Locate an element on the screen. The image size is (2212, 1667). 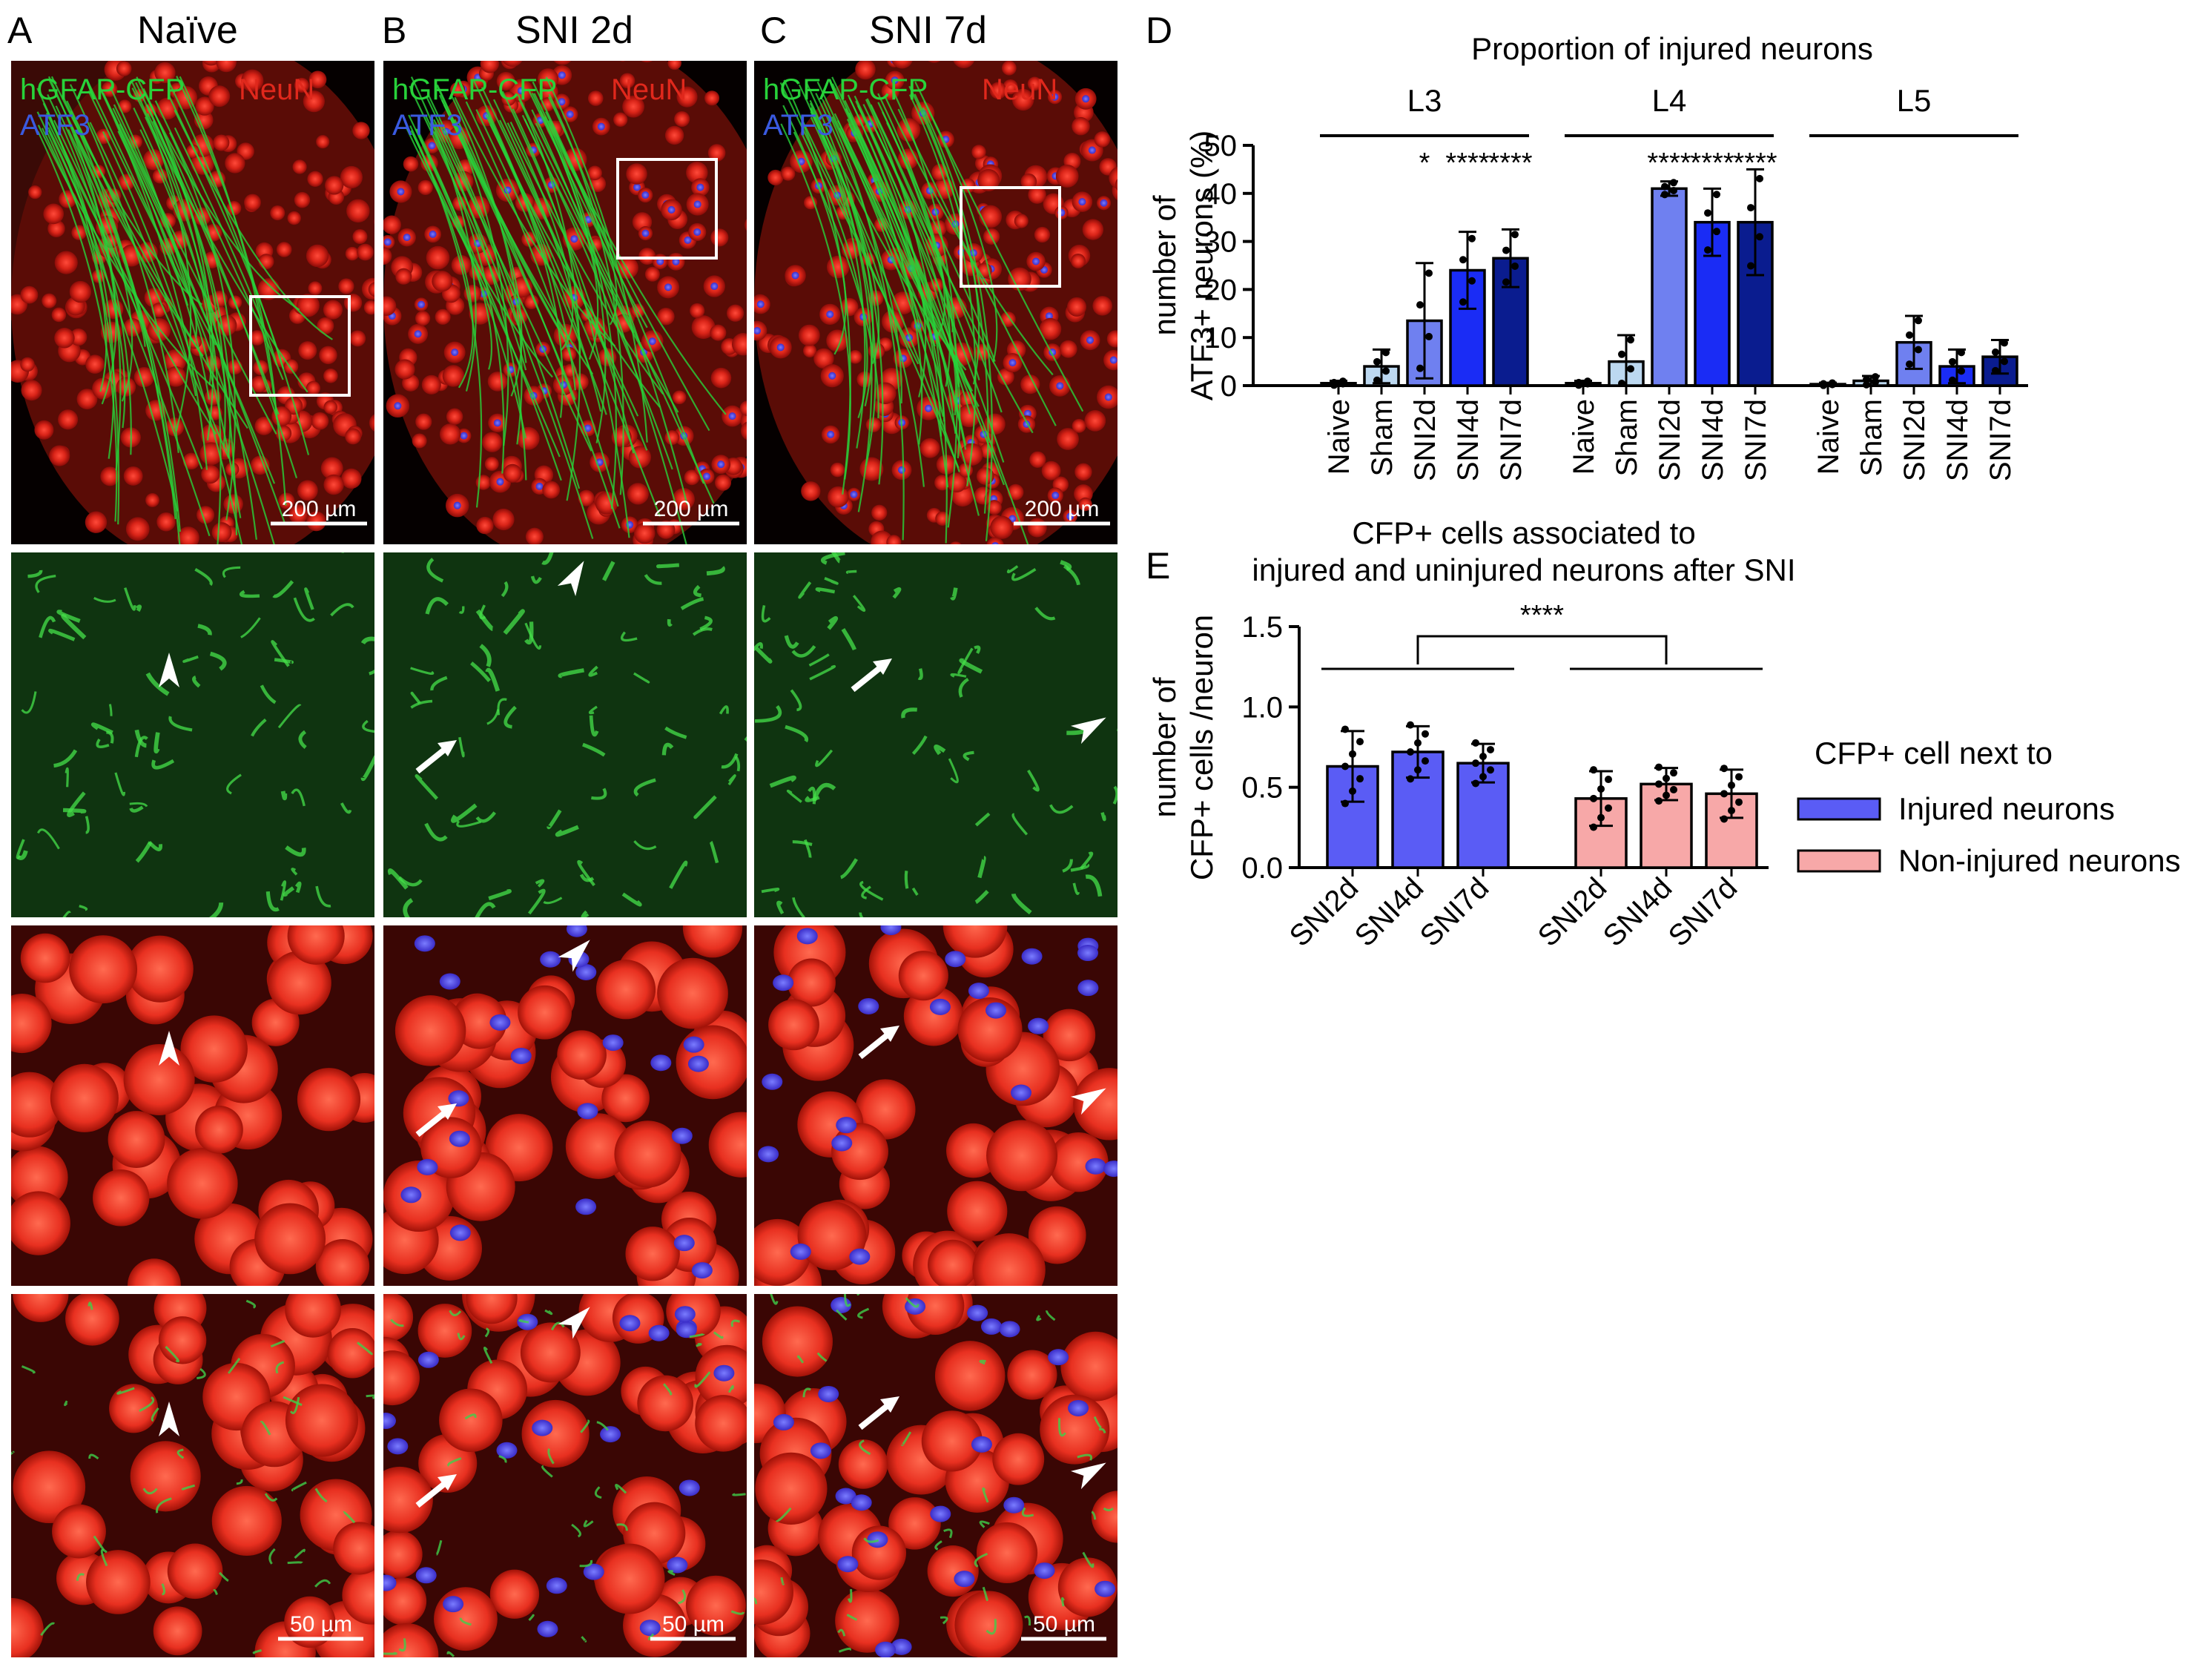
y-tick-label: 1.5 is located at coordinates (1262, 628).